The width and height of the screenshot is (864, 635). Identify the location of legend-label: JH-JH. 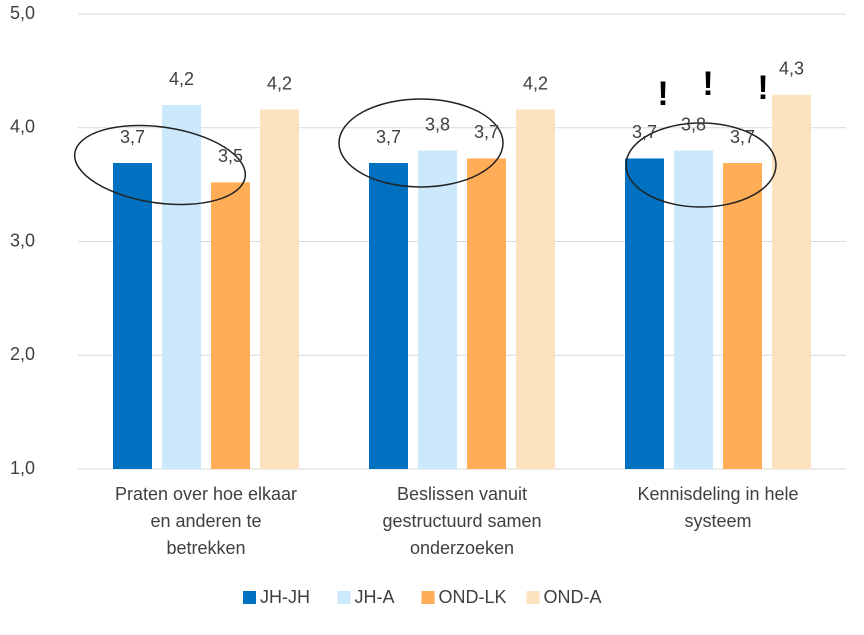
(285, 597).